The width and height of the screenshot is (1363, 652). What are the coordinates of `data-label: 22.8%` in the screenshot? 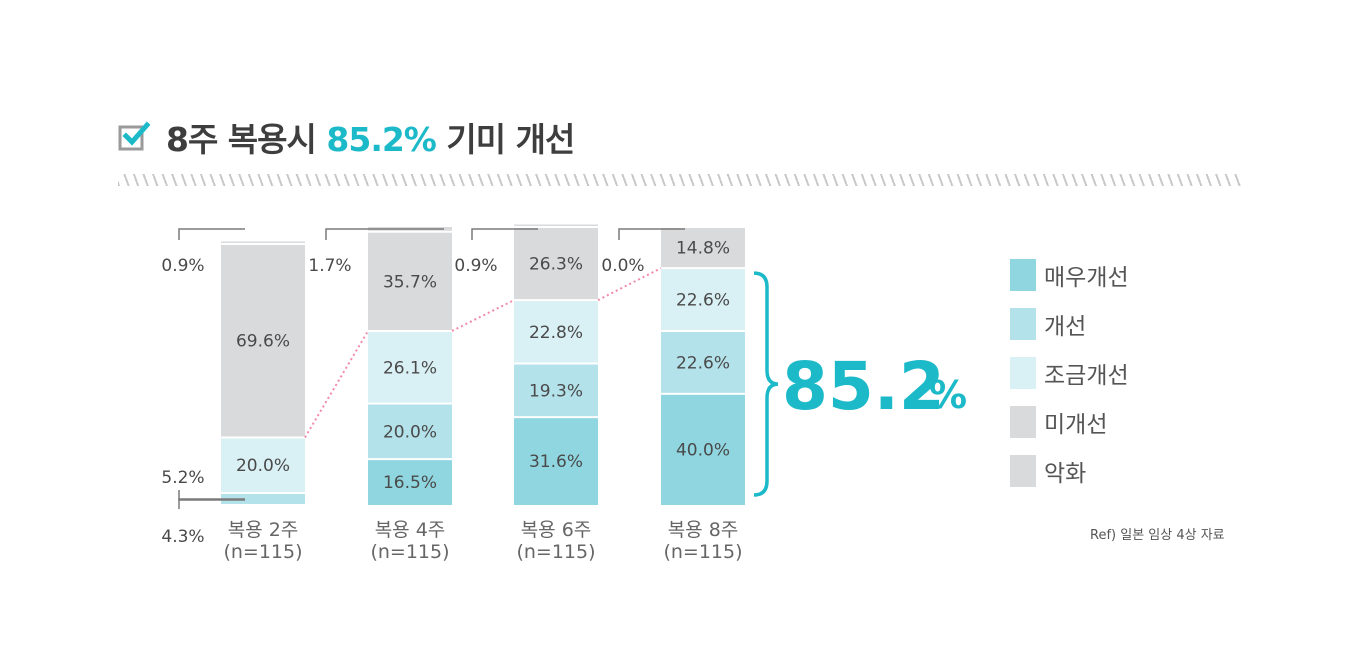 It's located at (556, 333).